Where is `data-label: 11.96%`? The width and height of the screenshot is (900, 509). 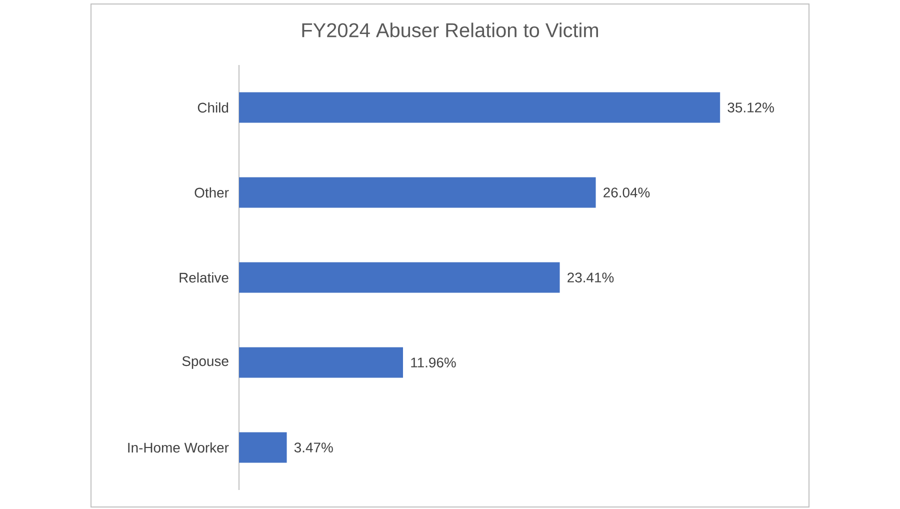
data-label: 11.96% is located at coordinates (433, 363).